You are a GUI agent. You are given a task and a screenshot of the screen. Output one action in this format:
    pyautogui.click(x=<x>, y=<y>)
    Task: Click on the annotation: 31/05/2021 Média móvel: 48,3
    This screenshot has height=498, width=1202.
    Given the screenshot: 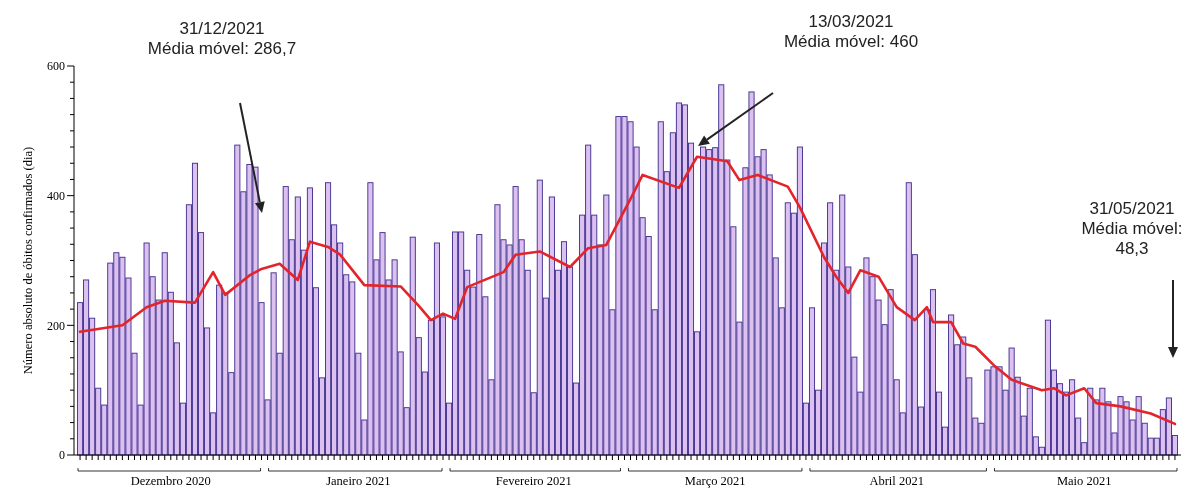 What is the action you would take?
    pyautogui.click(x=1132, y=228)
    